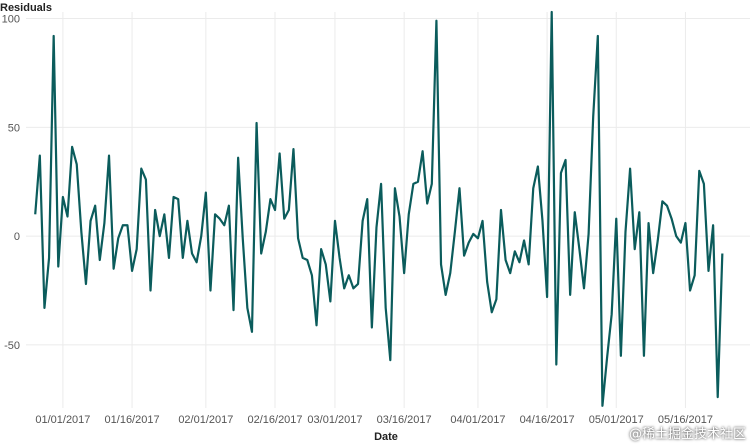  Describe the element at coordinates (386, 437) in the screenshot. I see `x-axis-title: Date` at that location.